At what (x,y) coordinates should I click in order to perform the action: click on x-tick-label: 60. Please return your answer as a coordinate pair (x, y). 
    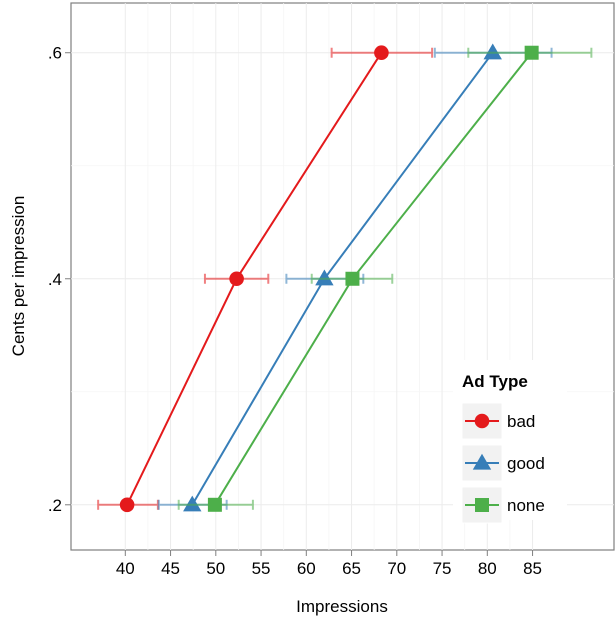
    Looking at the image, I should click on (306, 568).